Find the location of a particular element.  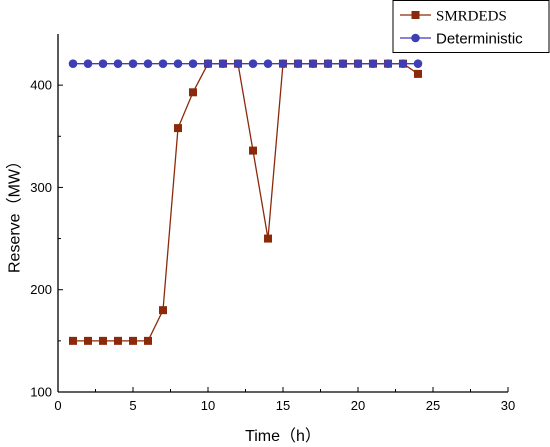

legend-box is located at coordinates (471, 26).